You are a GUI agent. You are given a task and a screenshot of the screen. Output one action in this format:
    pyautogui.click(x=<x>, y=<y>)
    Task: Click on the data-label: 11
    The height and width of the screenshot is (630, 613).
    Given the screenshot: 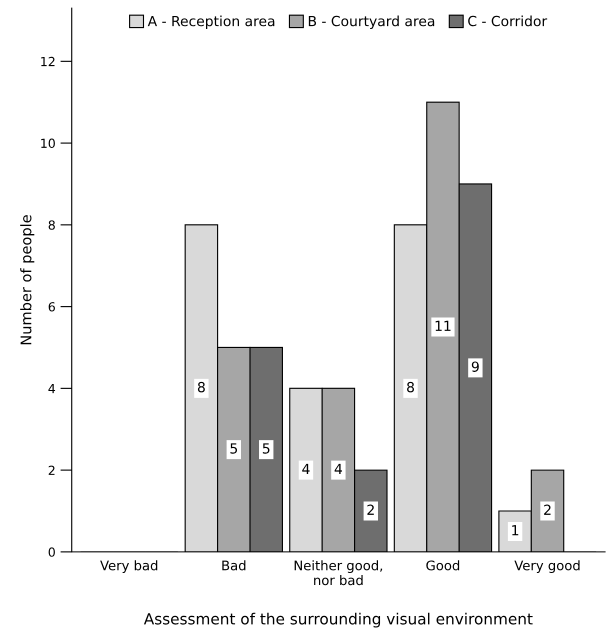 What is the action you would take?
    pyautogui.click(x=443, y=325)
    